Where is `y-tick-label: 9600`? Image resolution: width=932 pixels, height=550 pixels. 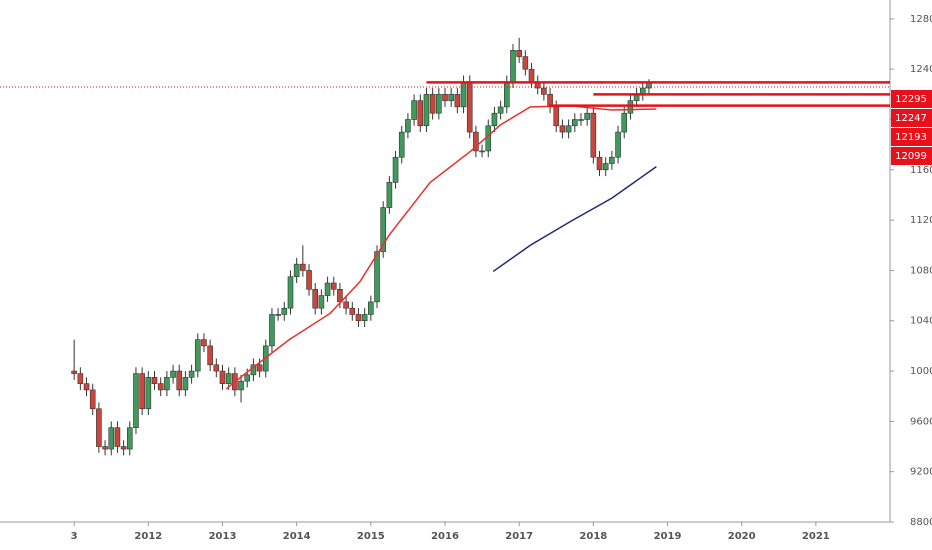
y-tick-label: 9600 is located at coordinates (921, 421).